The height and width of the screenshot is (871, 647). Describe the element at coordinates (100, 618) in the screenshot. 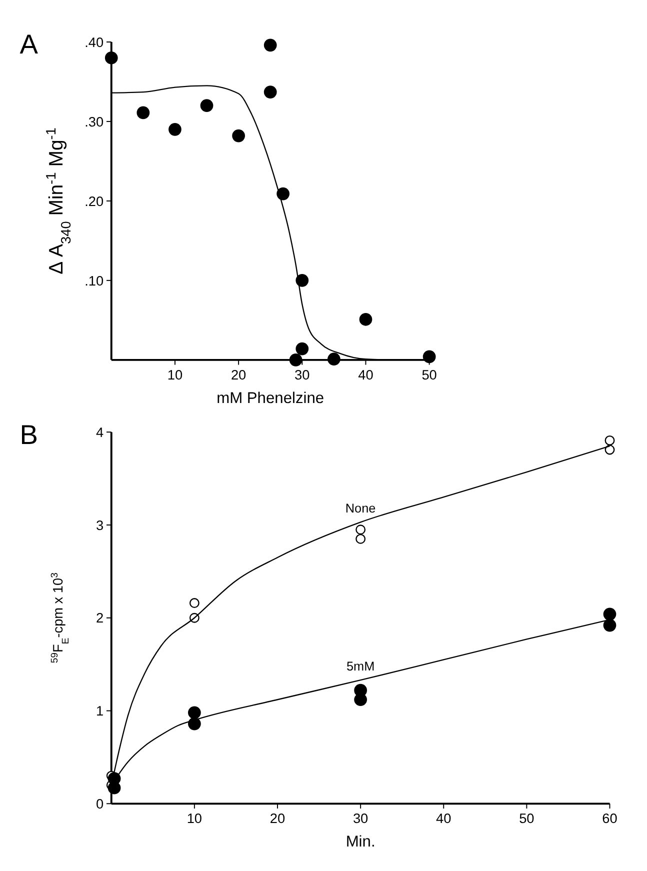

I see `y-tick-label: 2` at that location.